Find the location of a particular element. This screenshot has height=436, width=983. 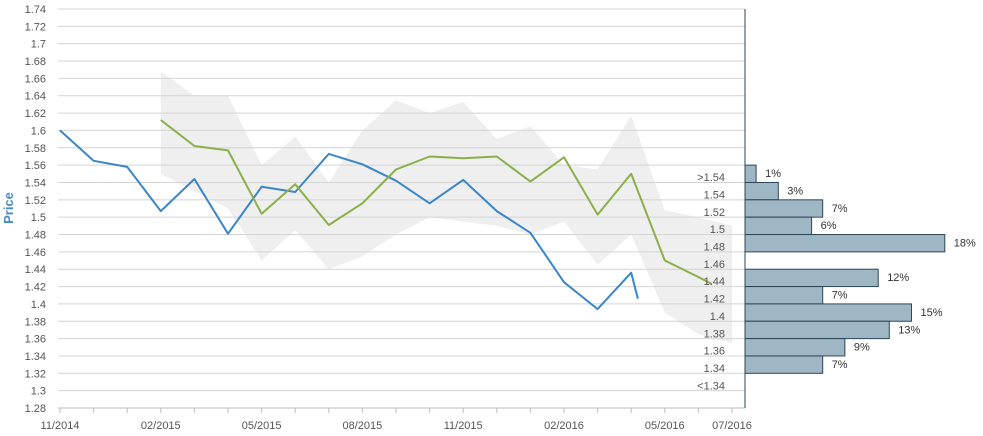

distribution-percent-label: 18% is located at coordinates (965, 244).